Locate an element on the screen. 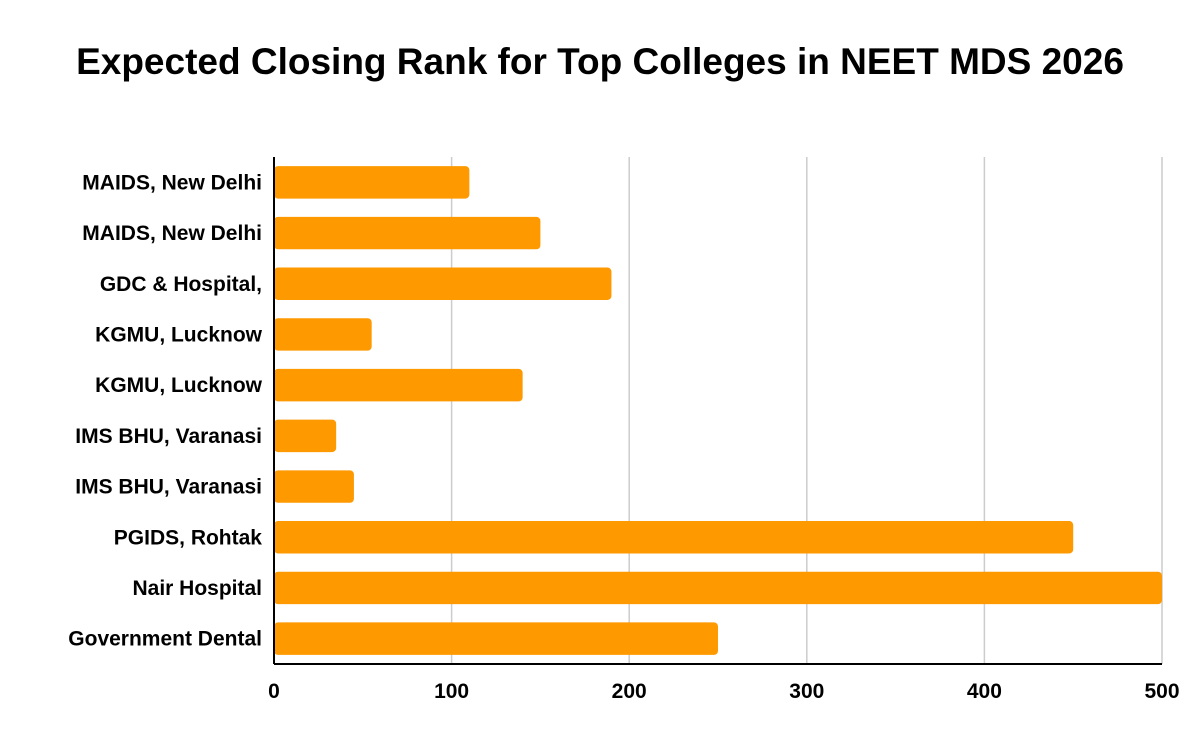  x-tick-label: 200 is located at coordinates (629, 691).